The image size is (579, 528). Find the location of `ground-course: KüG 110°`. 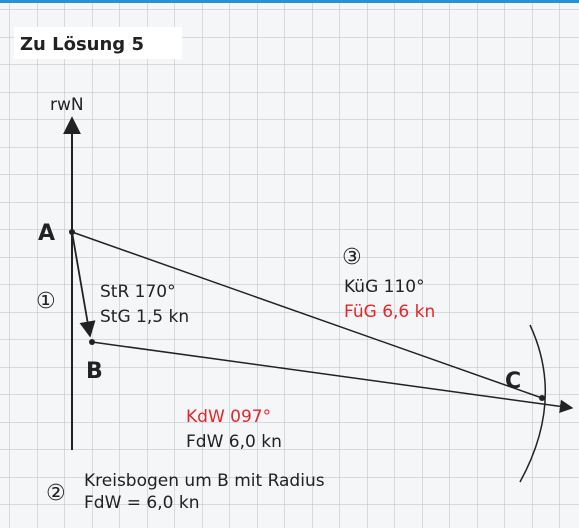

ground-course: KüG 110° is located at coordinates (384, 287).